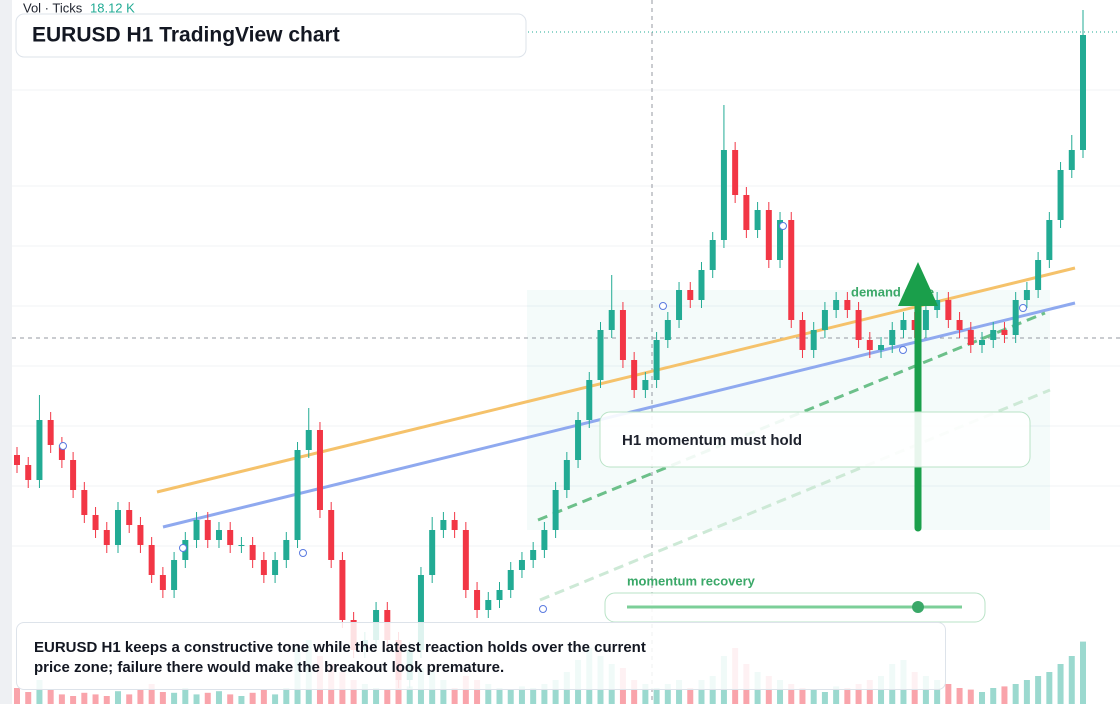 This screenshot has height=704, width=1120. I want to click on slider-knob, so click(918, 607).